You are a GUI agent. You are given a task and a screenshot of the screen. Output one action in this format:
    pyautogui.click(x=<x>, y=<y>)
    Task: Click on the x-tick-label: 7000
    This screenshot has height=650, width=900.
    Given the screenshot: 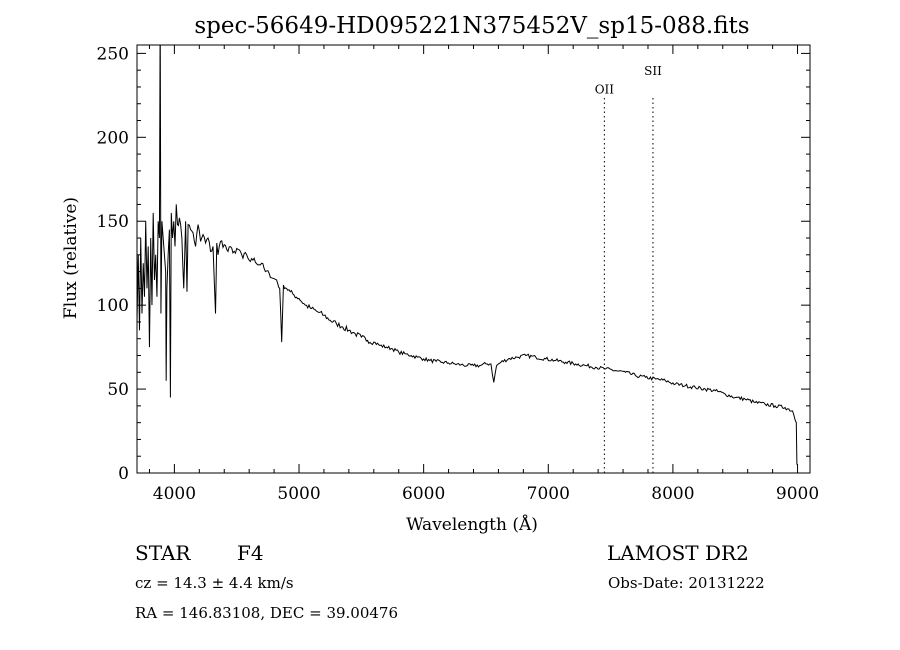 What is the action you would take?
    pyautogui.click(x=548, y=494)
    